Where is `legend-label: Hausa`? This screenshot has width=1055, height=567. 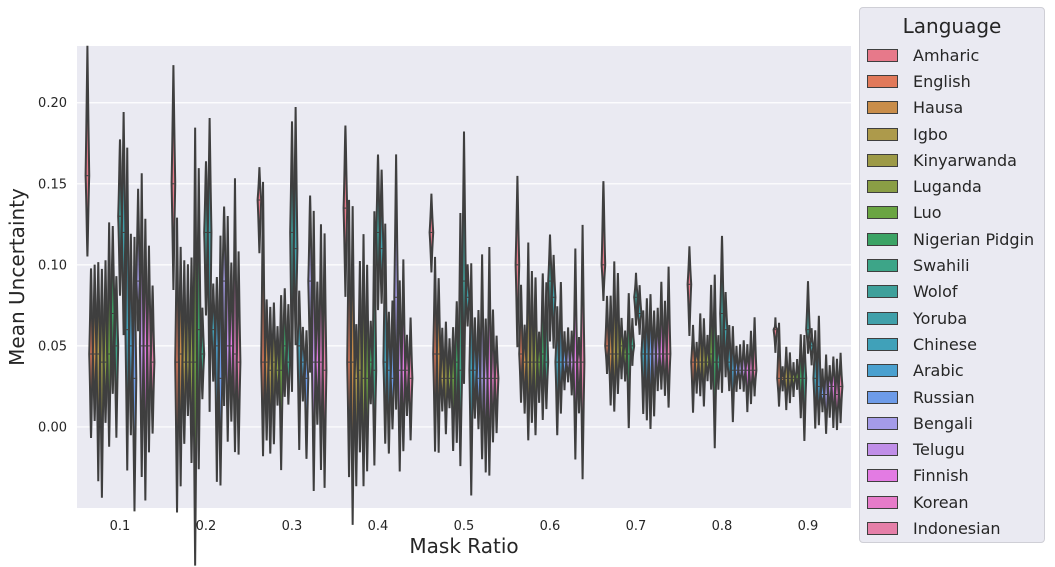
legend-label: Hausa is located at coordinates (938, 108).